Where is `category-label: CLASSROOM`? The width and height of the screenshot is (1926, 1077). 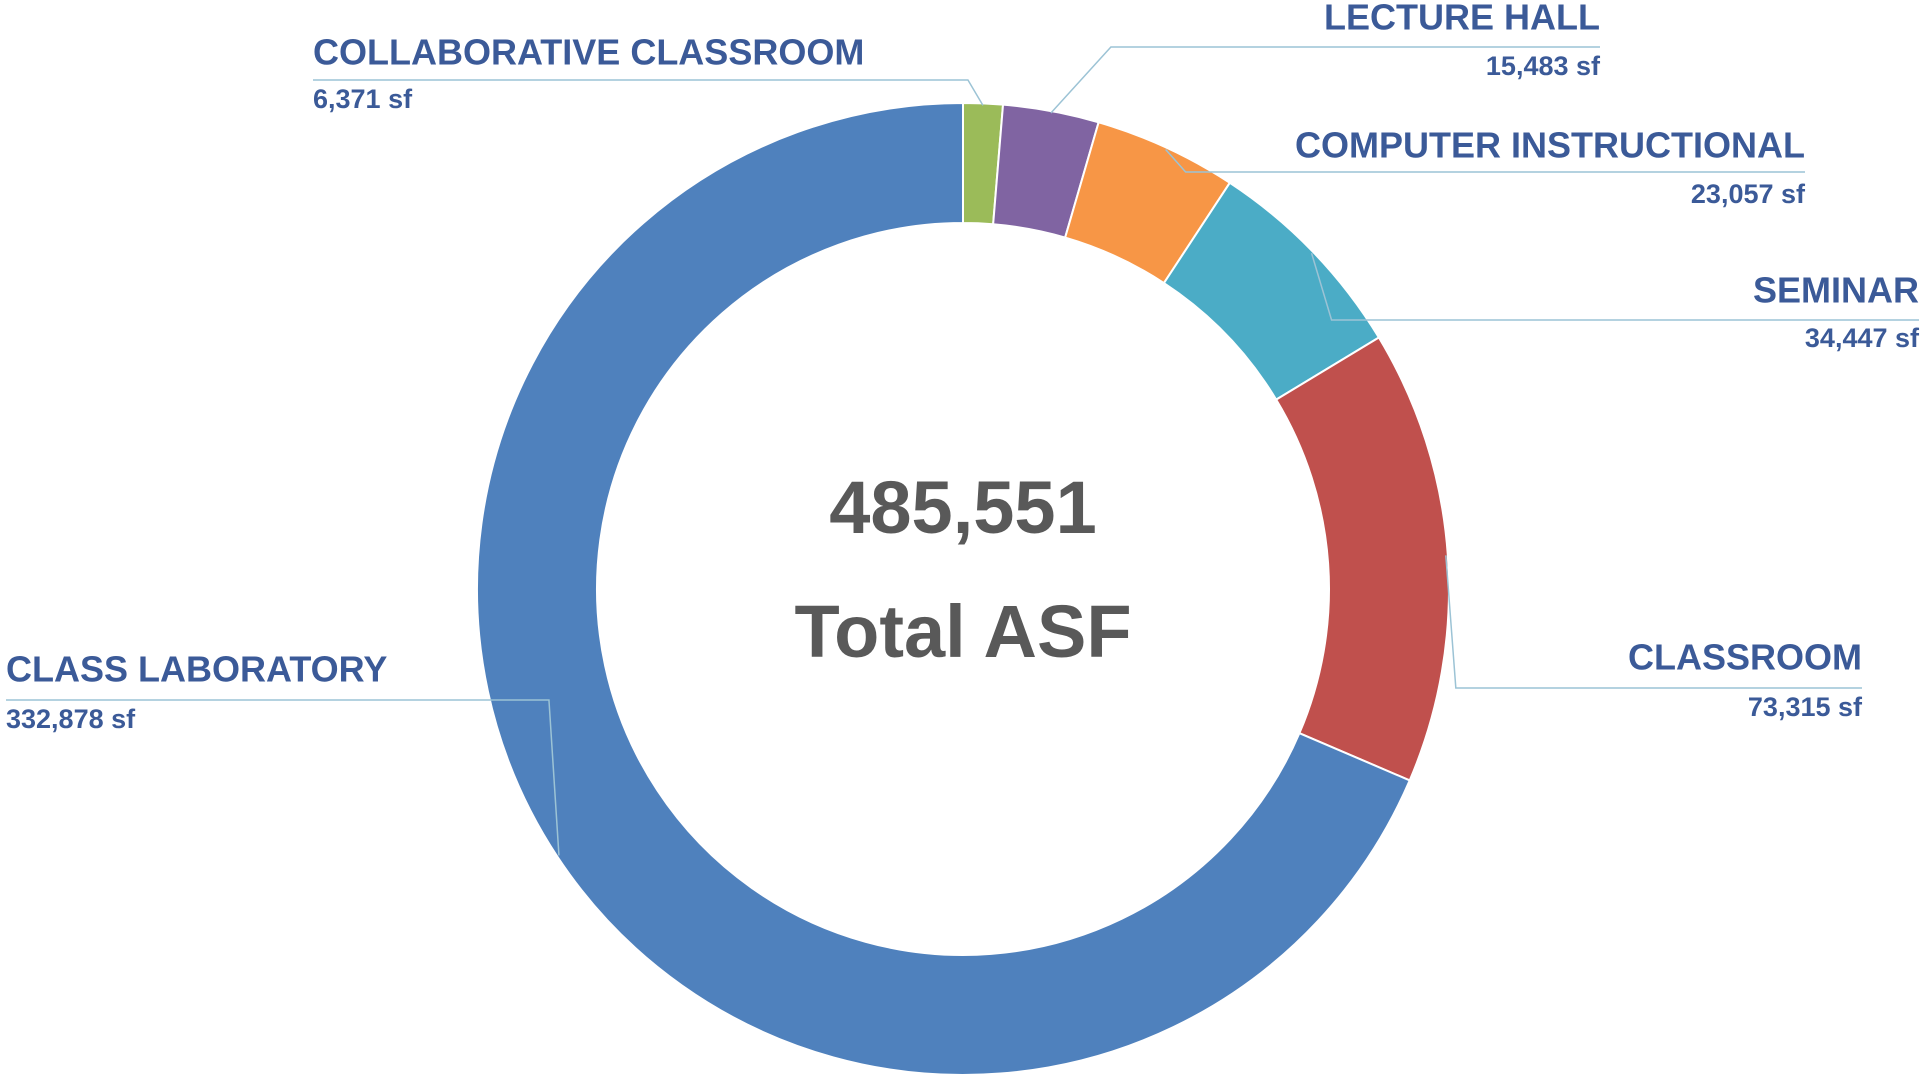
category-label: CLASSROOM is located at coordinates (1745, 657).